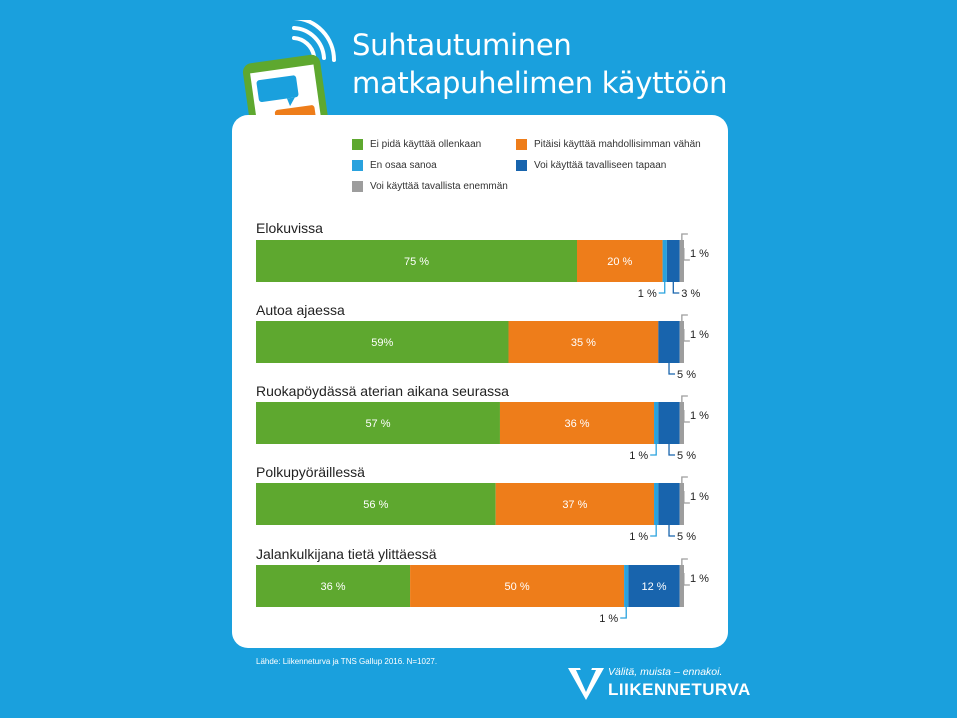 Image resolution: width=957 pixels, height=718 pixels. What do you see at coordinates (346, 554) in the screenshot?
I see `category-label: Jalankulkijana tietä ylittäessä` at bounding box center [346, 554].